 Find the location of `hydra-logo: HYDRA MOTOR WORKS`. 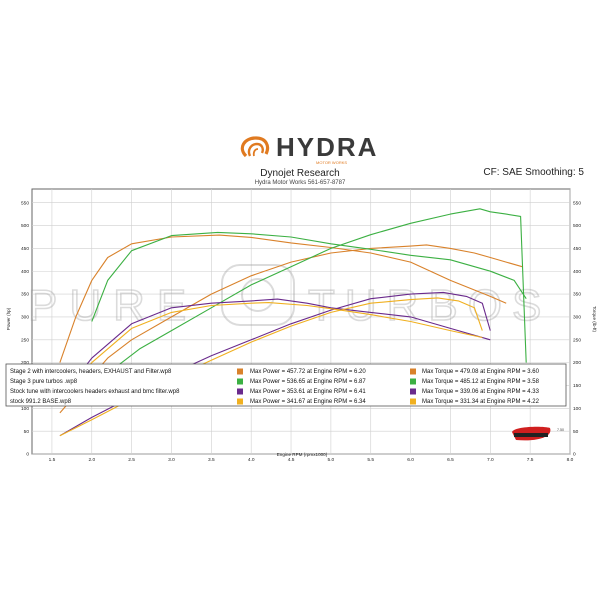

hydra-logo: HYDRA MOTOR WORKS is located at coordinates (309, 148).